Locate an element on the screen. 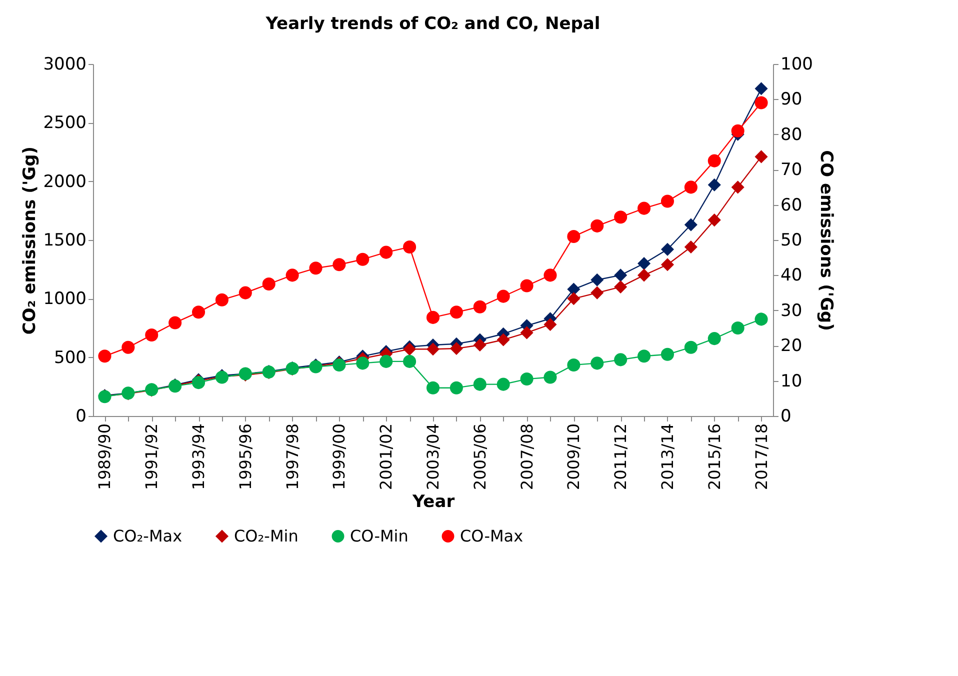 This screenshot has width=958, height=676. y2-tick-label: 40 is located at coordinates (791, 276).